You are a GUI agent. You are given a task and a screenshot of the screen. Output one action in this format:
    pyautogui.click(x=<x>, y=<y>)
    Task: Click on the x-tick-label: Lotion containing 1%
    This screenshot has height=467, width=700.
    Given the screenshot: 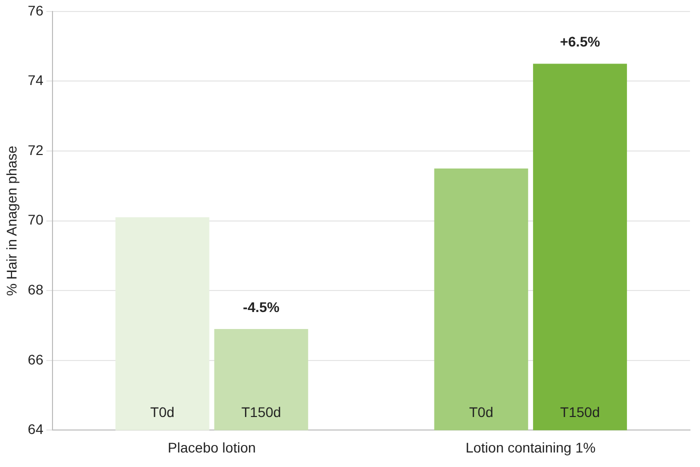 What is the action you would take?
    pyautogui.click(x=531, y=447)
    